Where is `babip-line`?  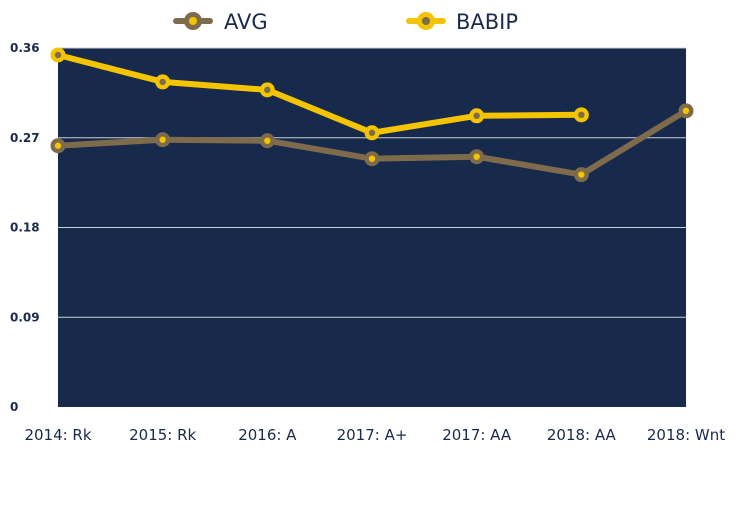
babip-line is located at coordinates (320, 94).